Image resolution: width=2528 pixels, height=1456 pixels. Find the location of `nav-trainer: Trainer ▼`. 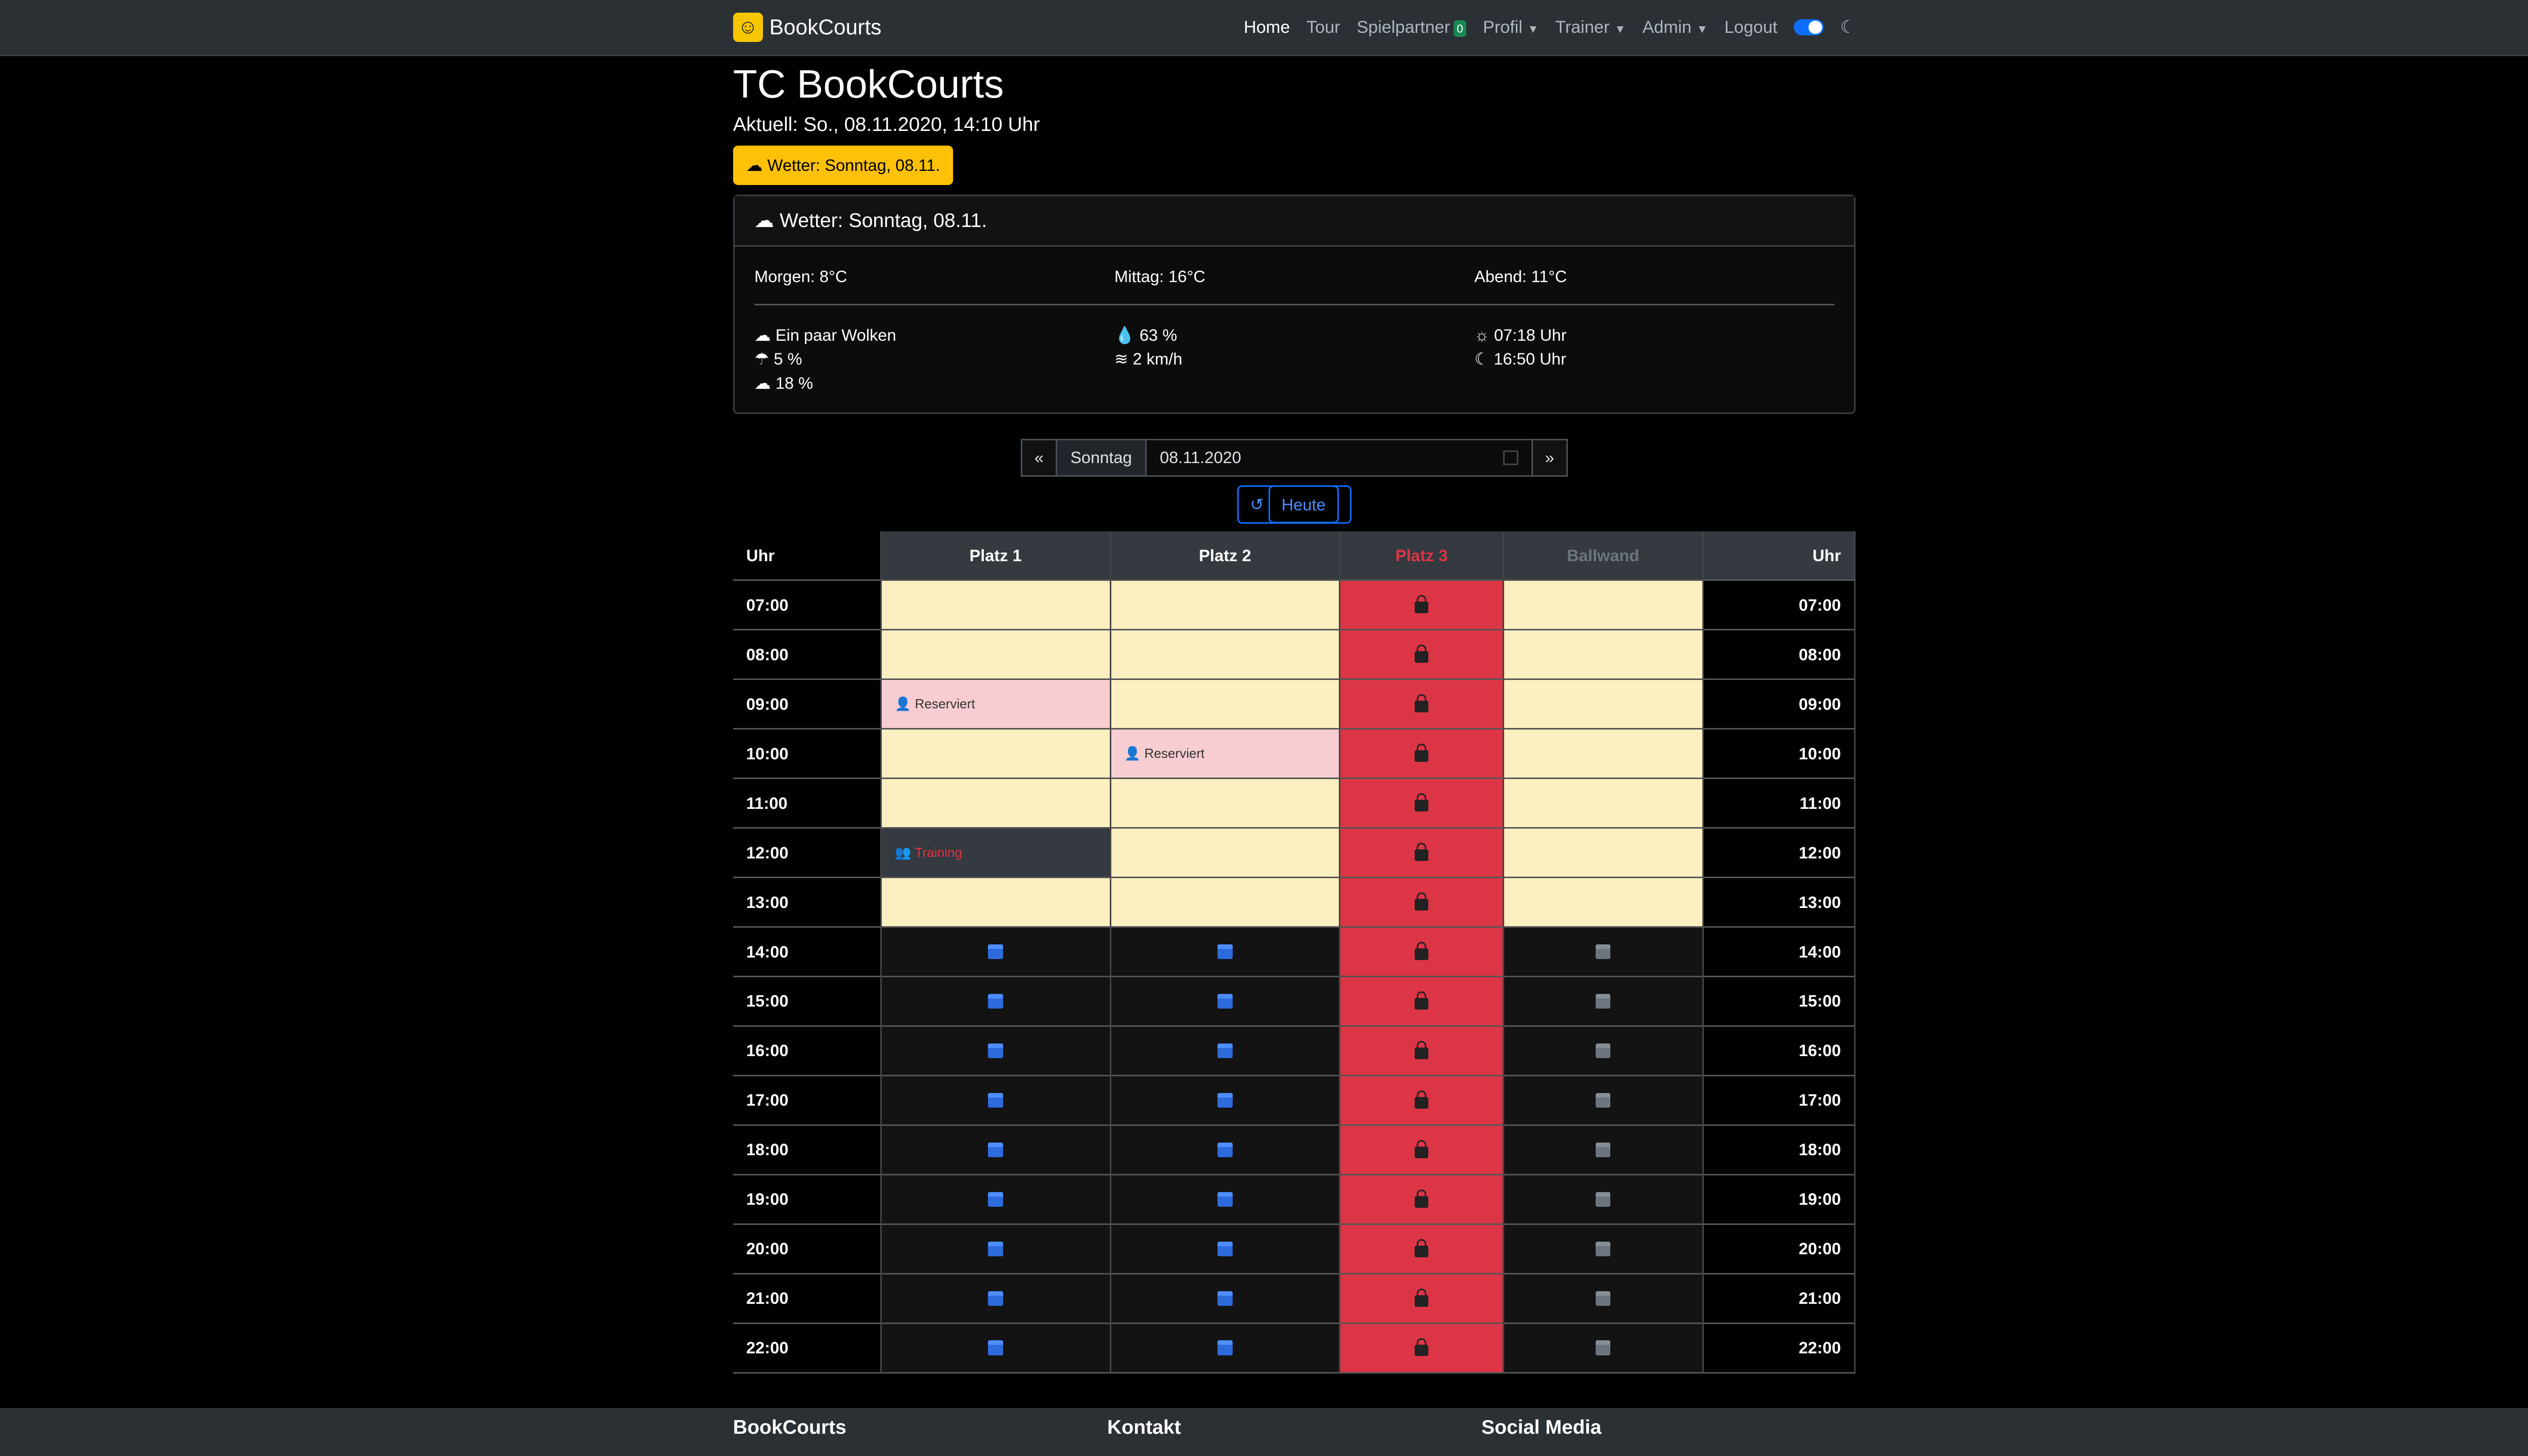

nav-trainer: Trainer ▼ is located at coordinates (1591, 27).